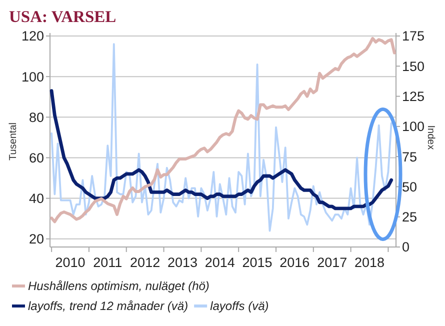  What do you see at coordinates (32, 76) in the screenshot?
I see `y-tick-label: 100` at bounding box center [32, 76].